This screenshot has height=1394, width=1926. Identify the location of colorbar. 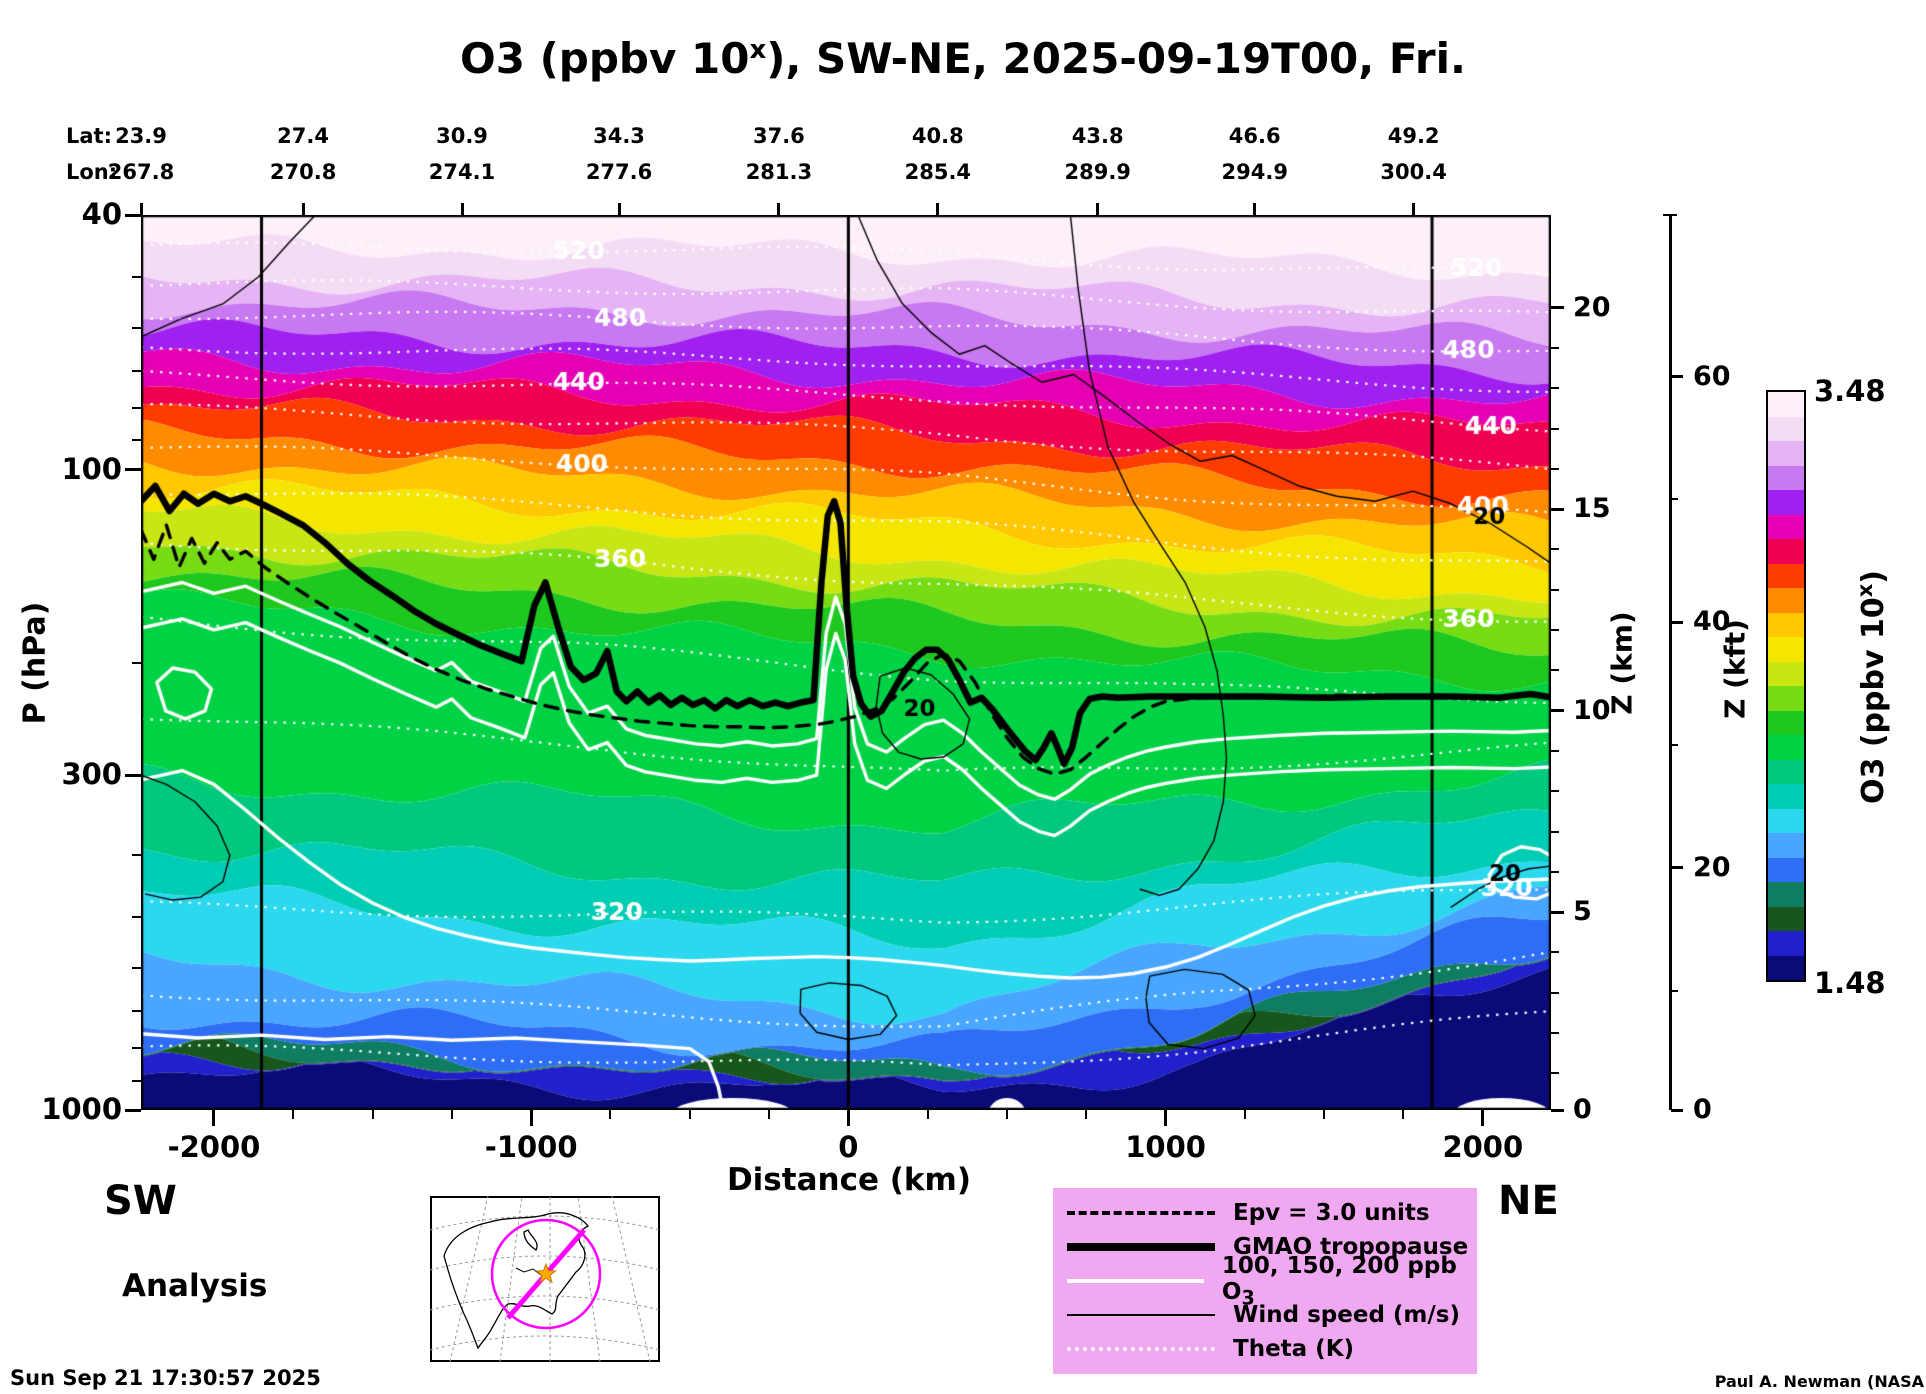
(1786, 686).